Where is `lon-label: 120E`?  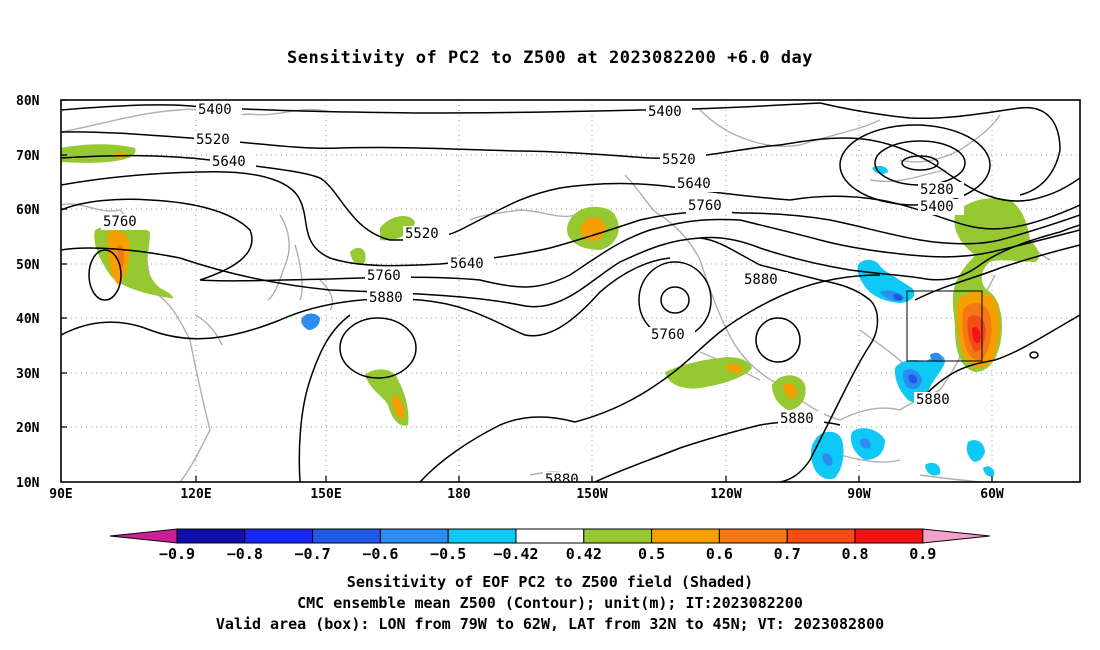 lon-label: 120E is located at coordinates (195, 494).